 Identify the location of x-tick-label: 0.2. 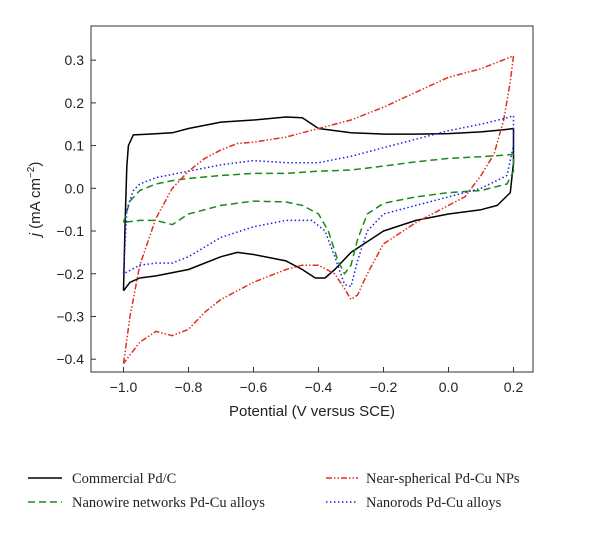
(514, 387).